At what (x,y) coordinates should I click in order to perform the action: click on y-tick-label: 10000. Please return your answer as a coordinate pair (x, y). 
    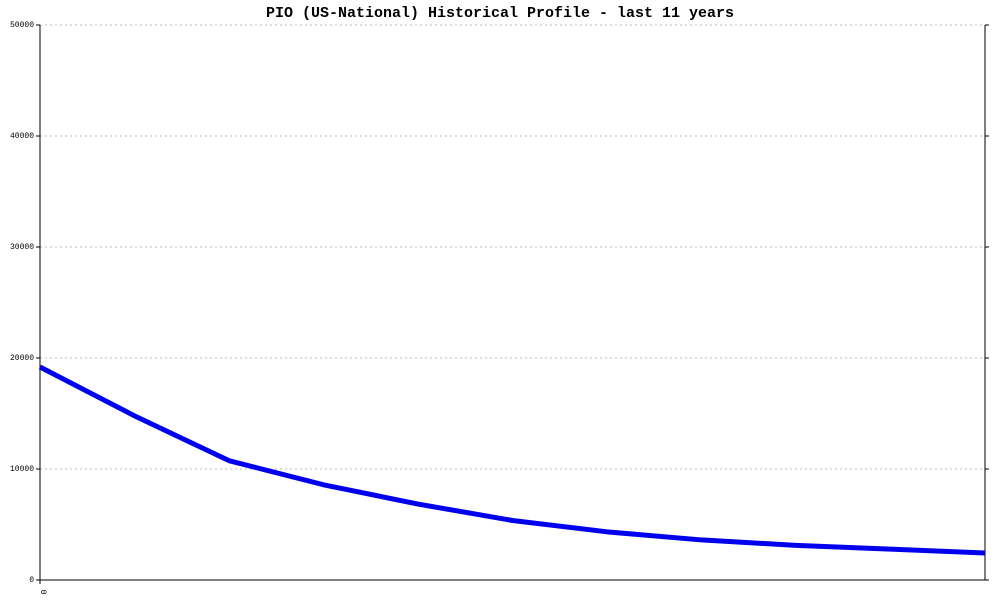
    Looking at the image, I should click on (22, 469).